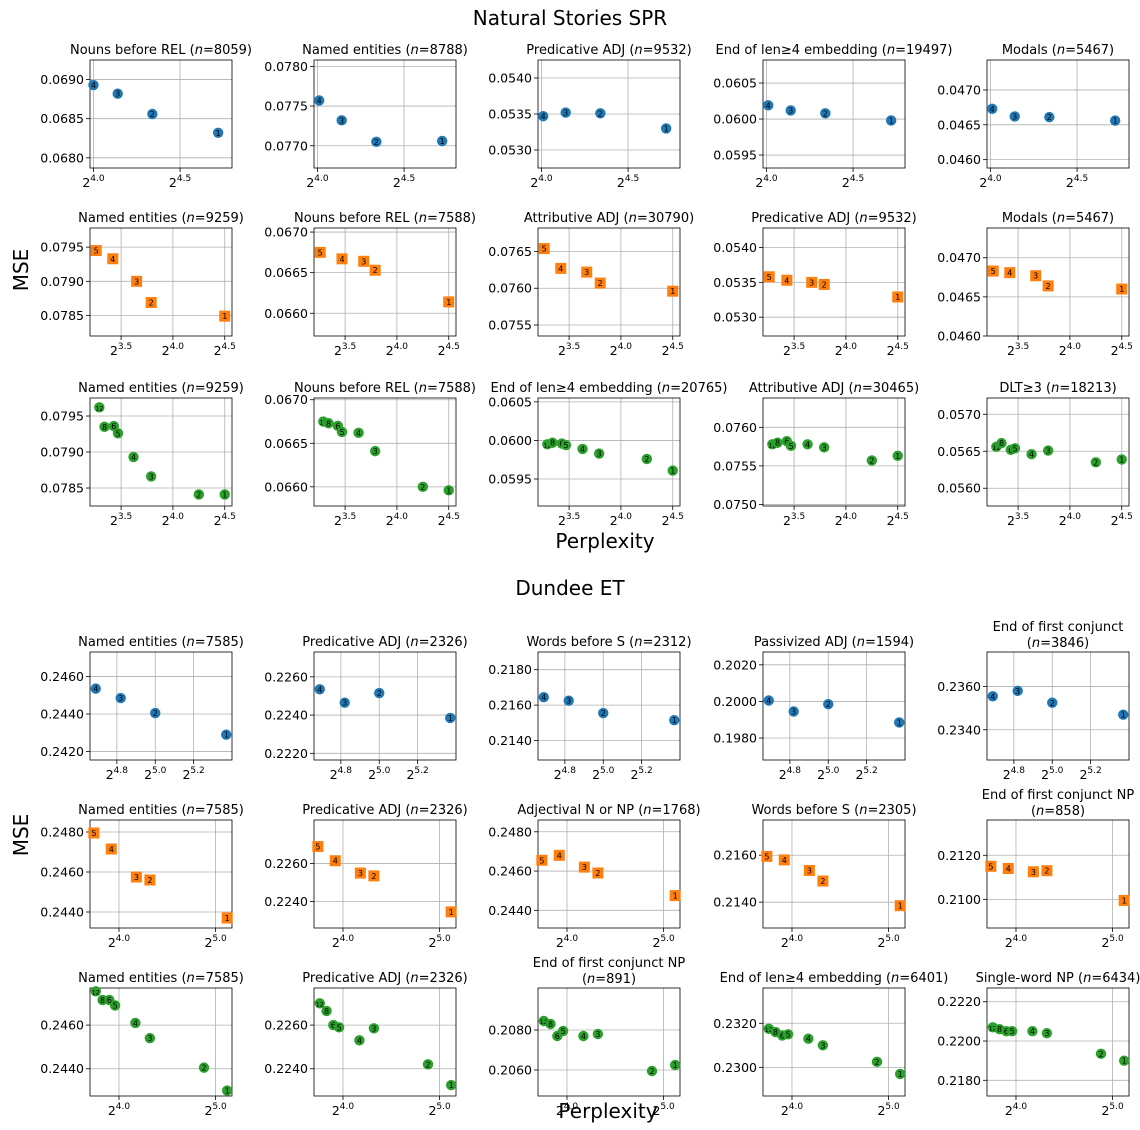 The image size is (1140, 1130). I want to click on x-tick-label: 24.8, so click(790, 774).